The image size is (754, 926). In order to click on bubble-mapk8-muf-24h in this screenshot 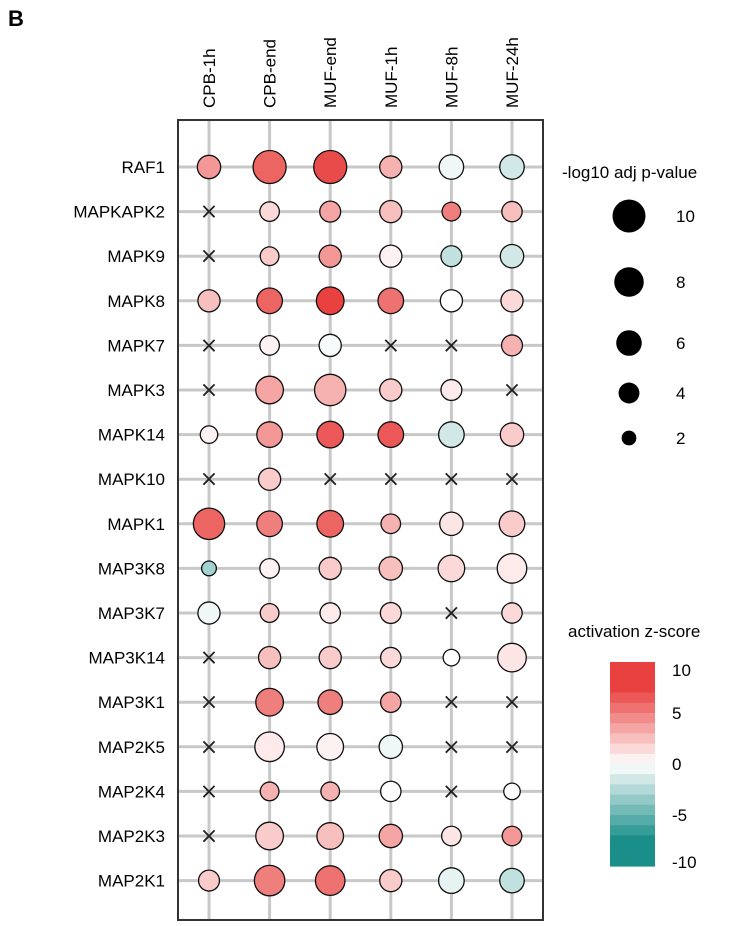, I will do `click(512, 301)`.